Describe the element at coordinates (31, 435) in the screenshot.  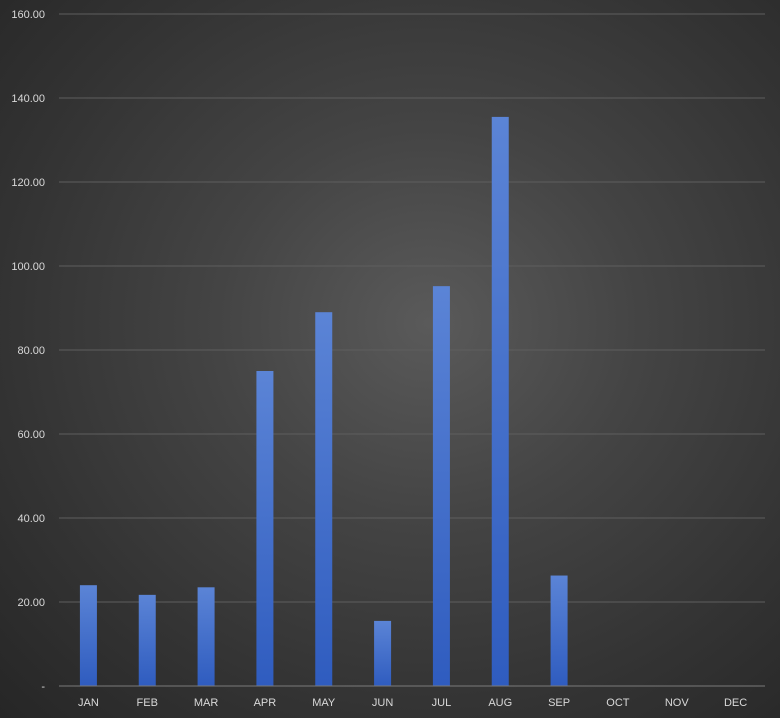
I see `y-tick-label: 60.00` at that location.